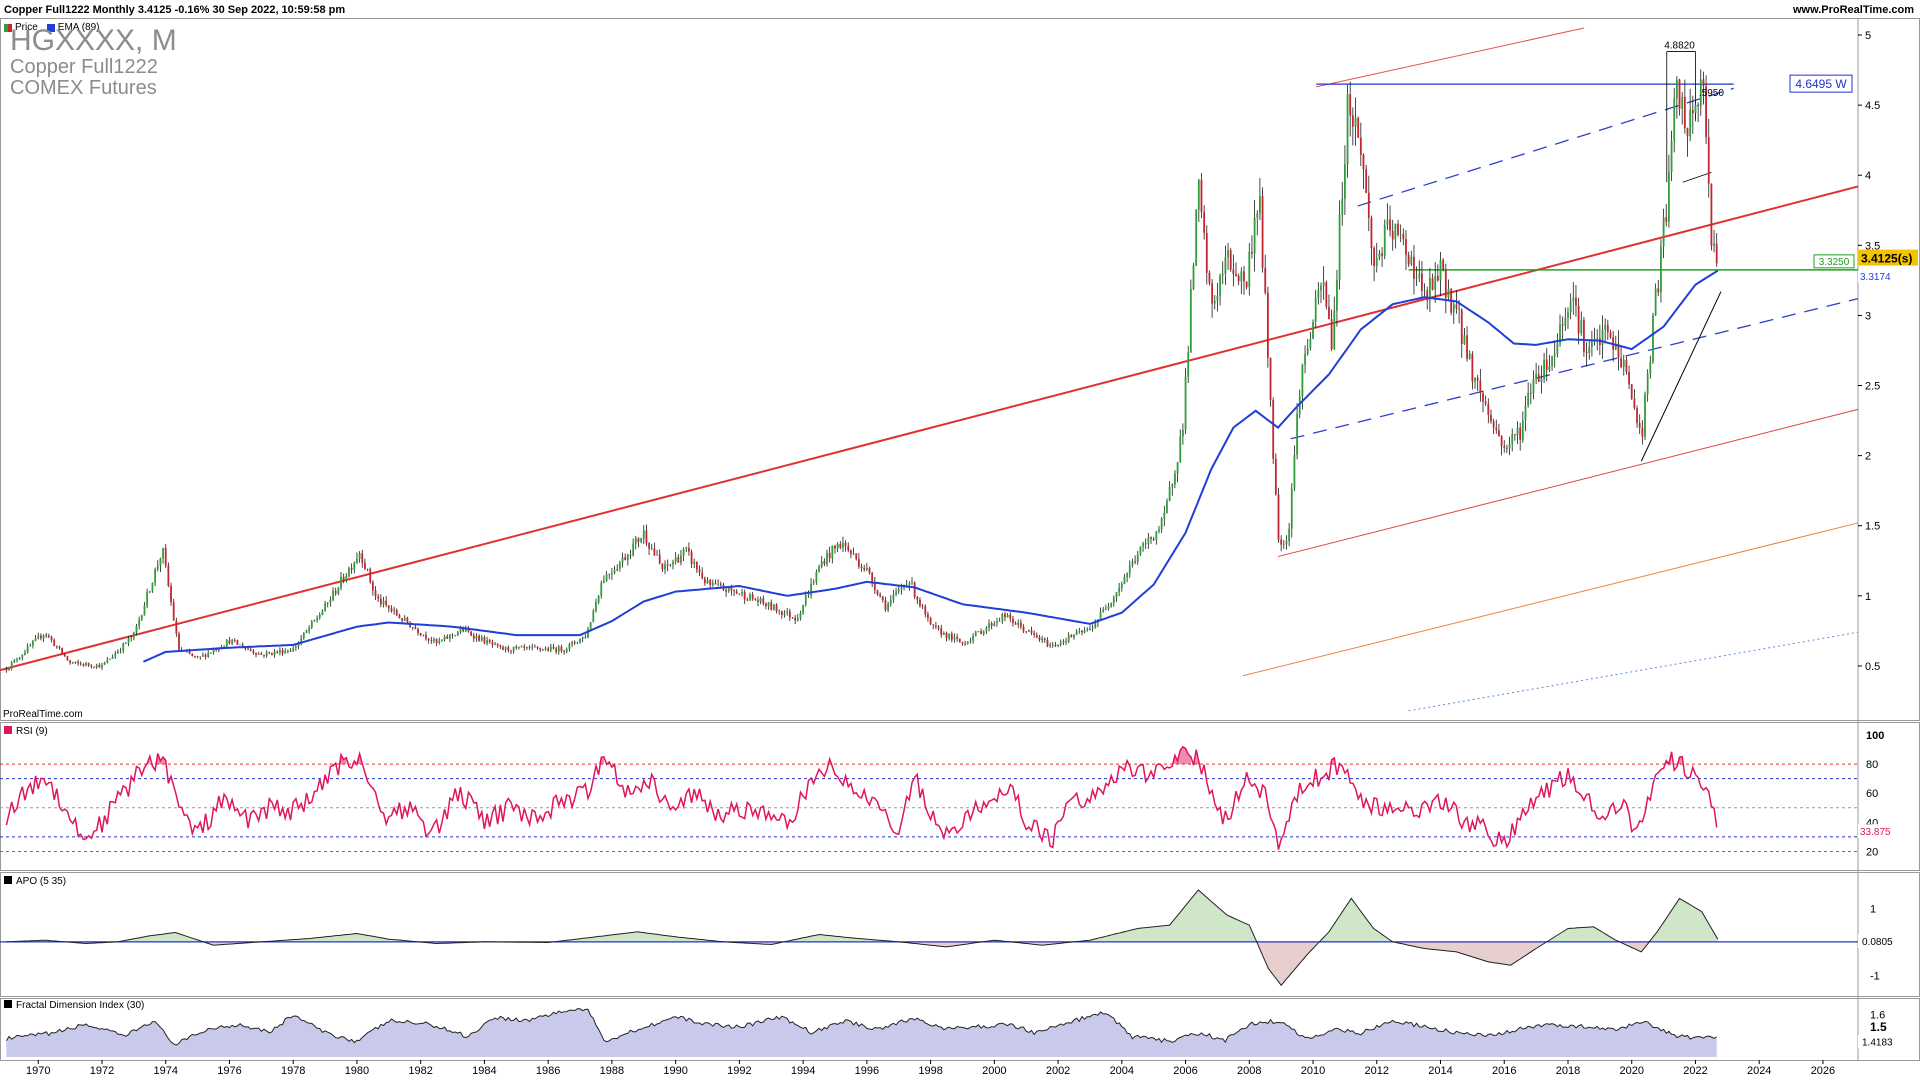 The height and width of the screenshot is (1080, 1920). Describe the element at coordinates (1058, 1071) in the screenshot. I see `x-tick-label: 2002` at that location.